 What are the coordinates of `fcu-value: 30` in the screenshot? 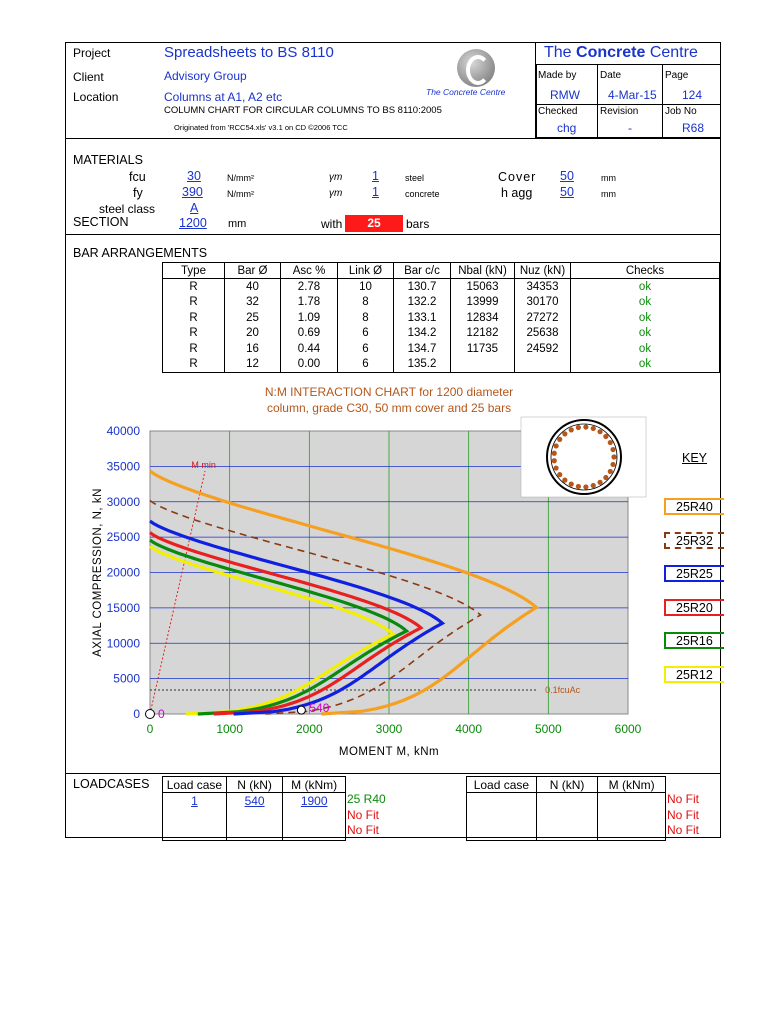 It's located at (194, 176).